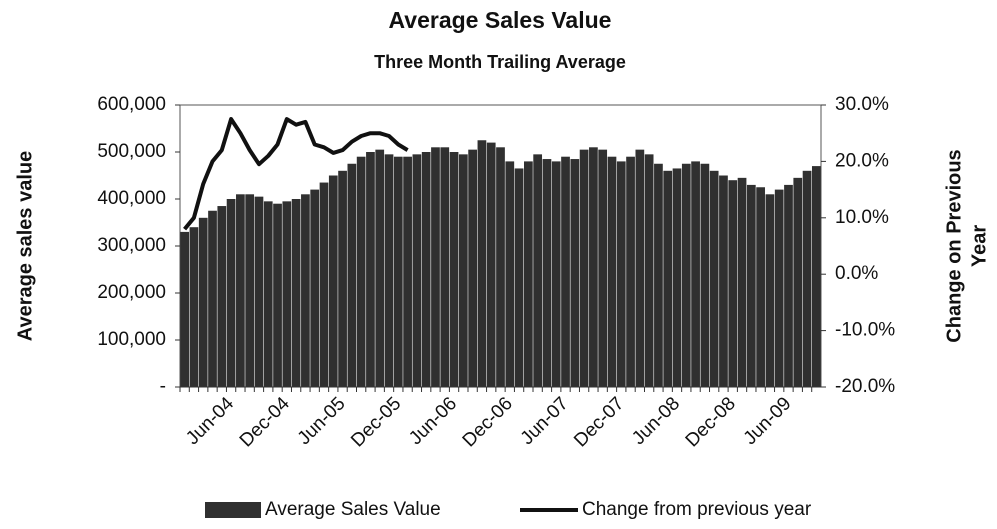  What do you see at coordinates (25, 246) in the screenshot?
I see `y-axis-title: Average sales value` at bounding box center [25, 246].